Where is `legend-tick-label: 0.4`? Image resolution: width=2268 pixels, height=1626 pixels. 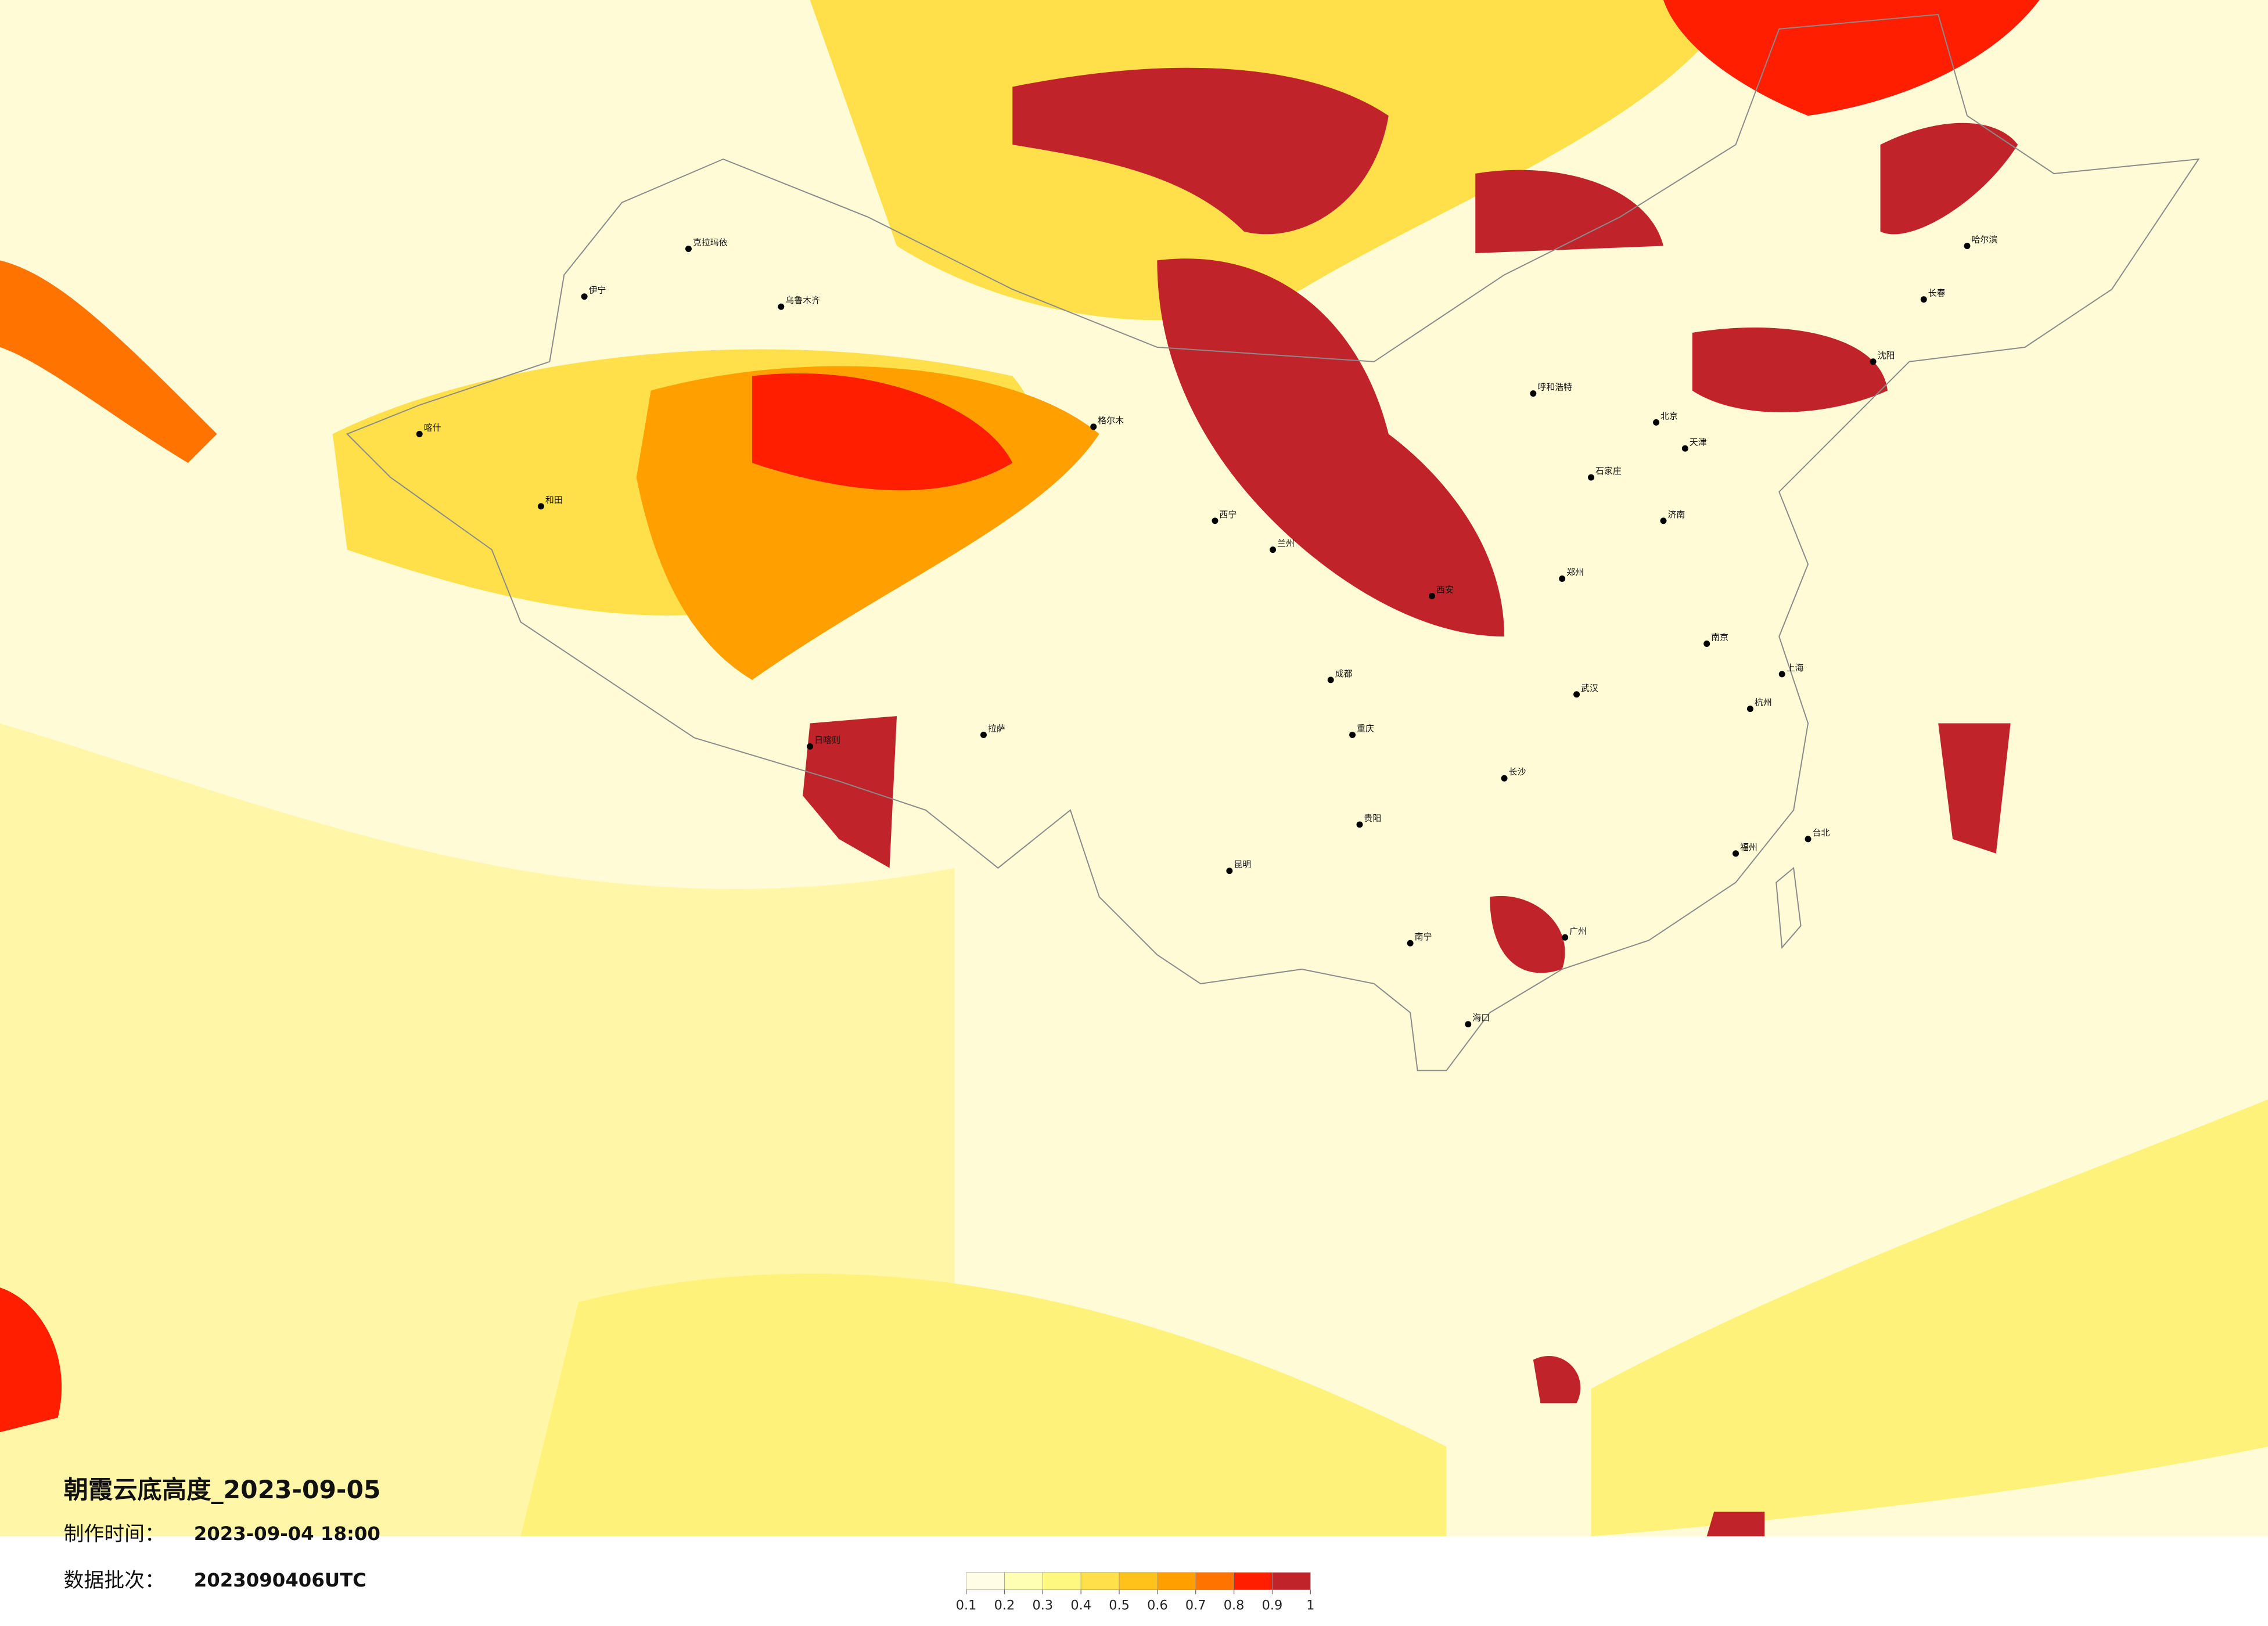
legend-tick-label: 0.4 is located at coordinates (1080, 1606).